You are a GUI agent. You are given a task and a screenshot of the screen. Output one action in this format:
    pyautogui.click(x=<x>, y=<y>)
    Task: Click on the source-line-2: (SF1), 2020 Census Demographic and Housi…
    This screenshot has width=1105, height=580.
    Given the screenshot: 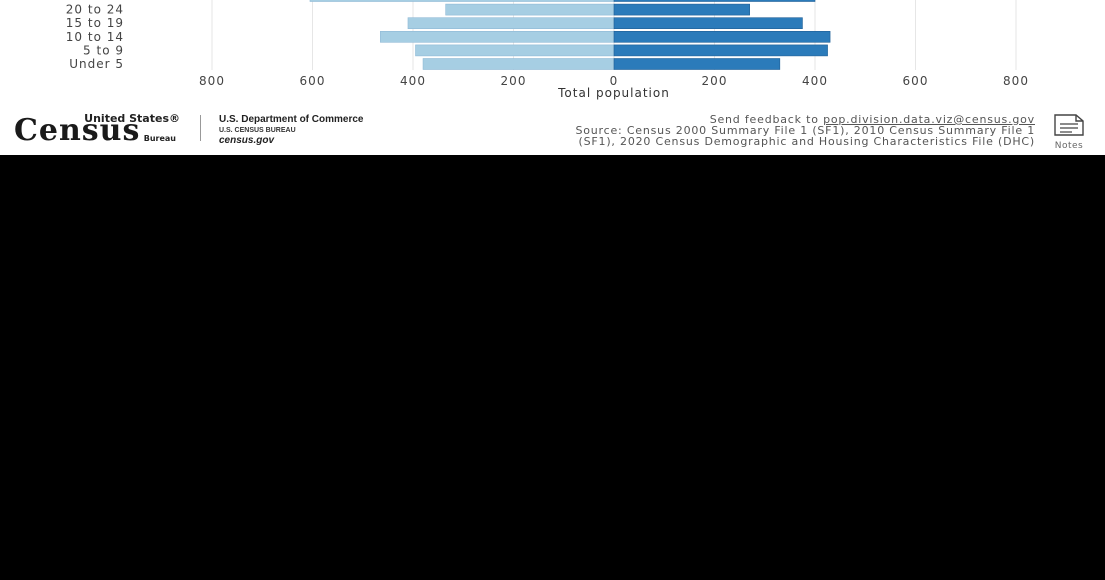 What is the action you would take?
    pyautogui.click(x=806, y=141)
    